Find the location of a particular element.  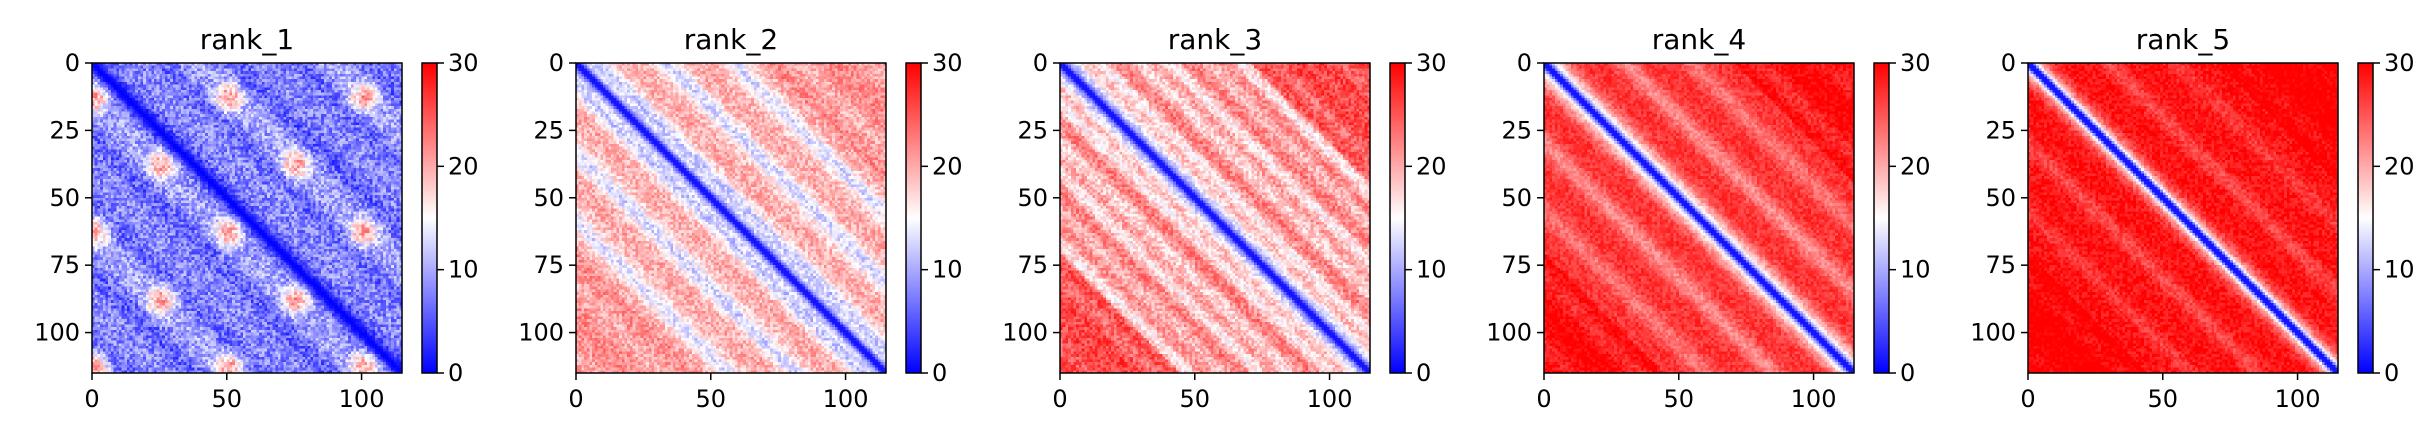

chart-title: rank_3 is located at coordinates (1215, 39).